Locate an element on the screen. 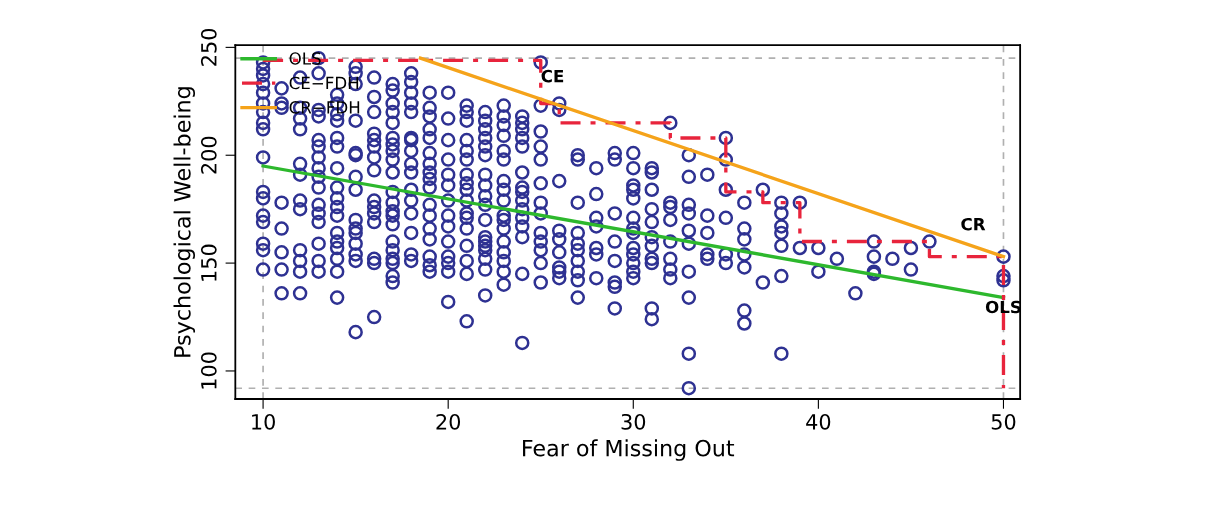 The width and height of the screenshot is (1213, 532). annotation: CR is located at coordinates (973, 224).